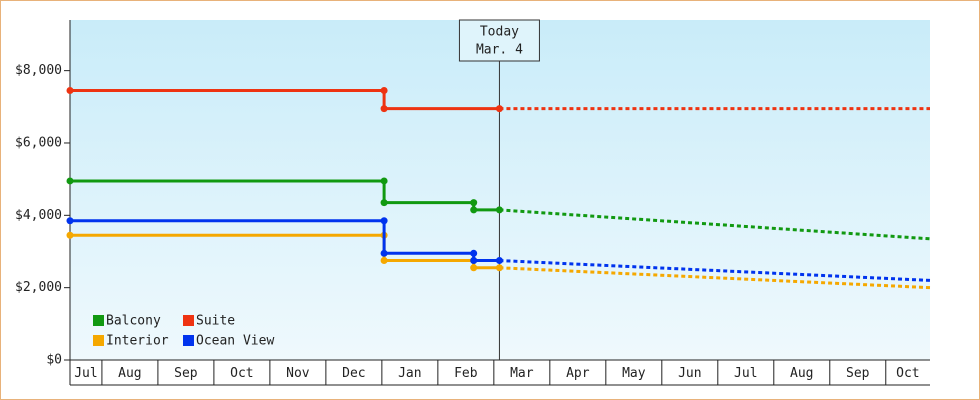 This screenshot has width=980, height=400. Describe the element at coordinates (499, 32) in the screenshot. I see `today-label: Today` at that location.